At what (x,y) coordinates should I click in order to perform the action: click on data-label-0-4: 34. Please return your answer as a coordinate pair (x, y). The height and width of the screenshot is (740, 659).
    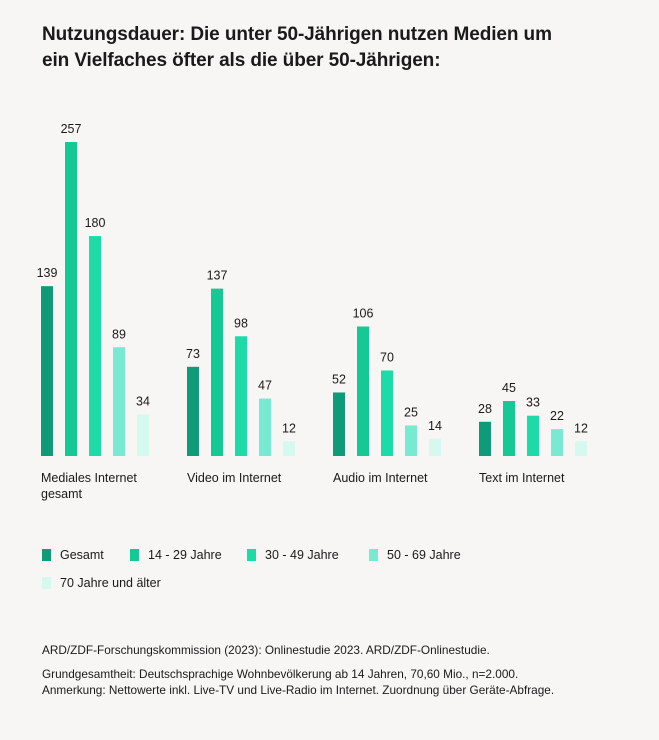
    Looking at the image, I should click on (143, 401).